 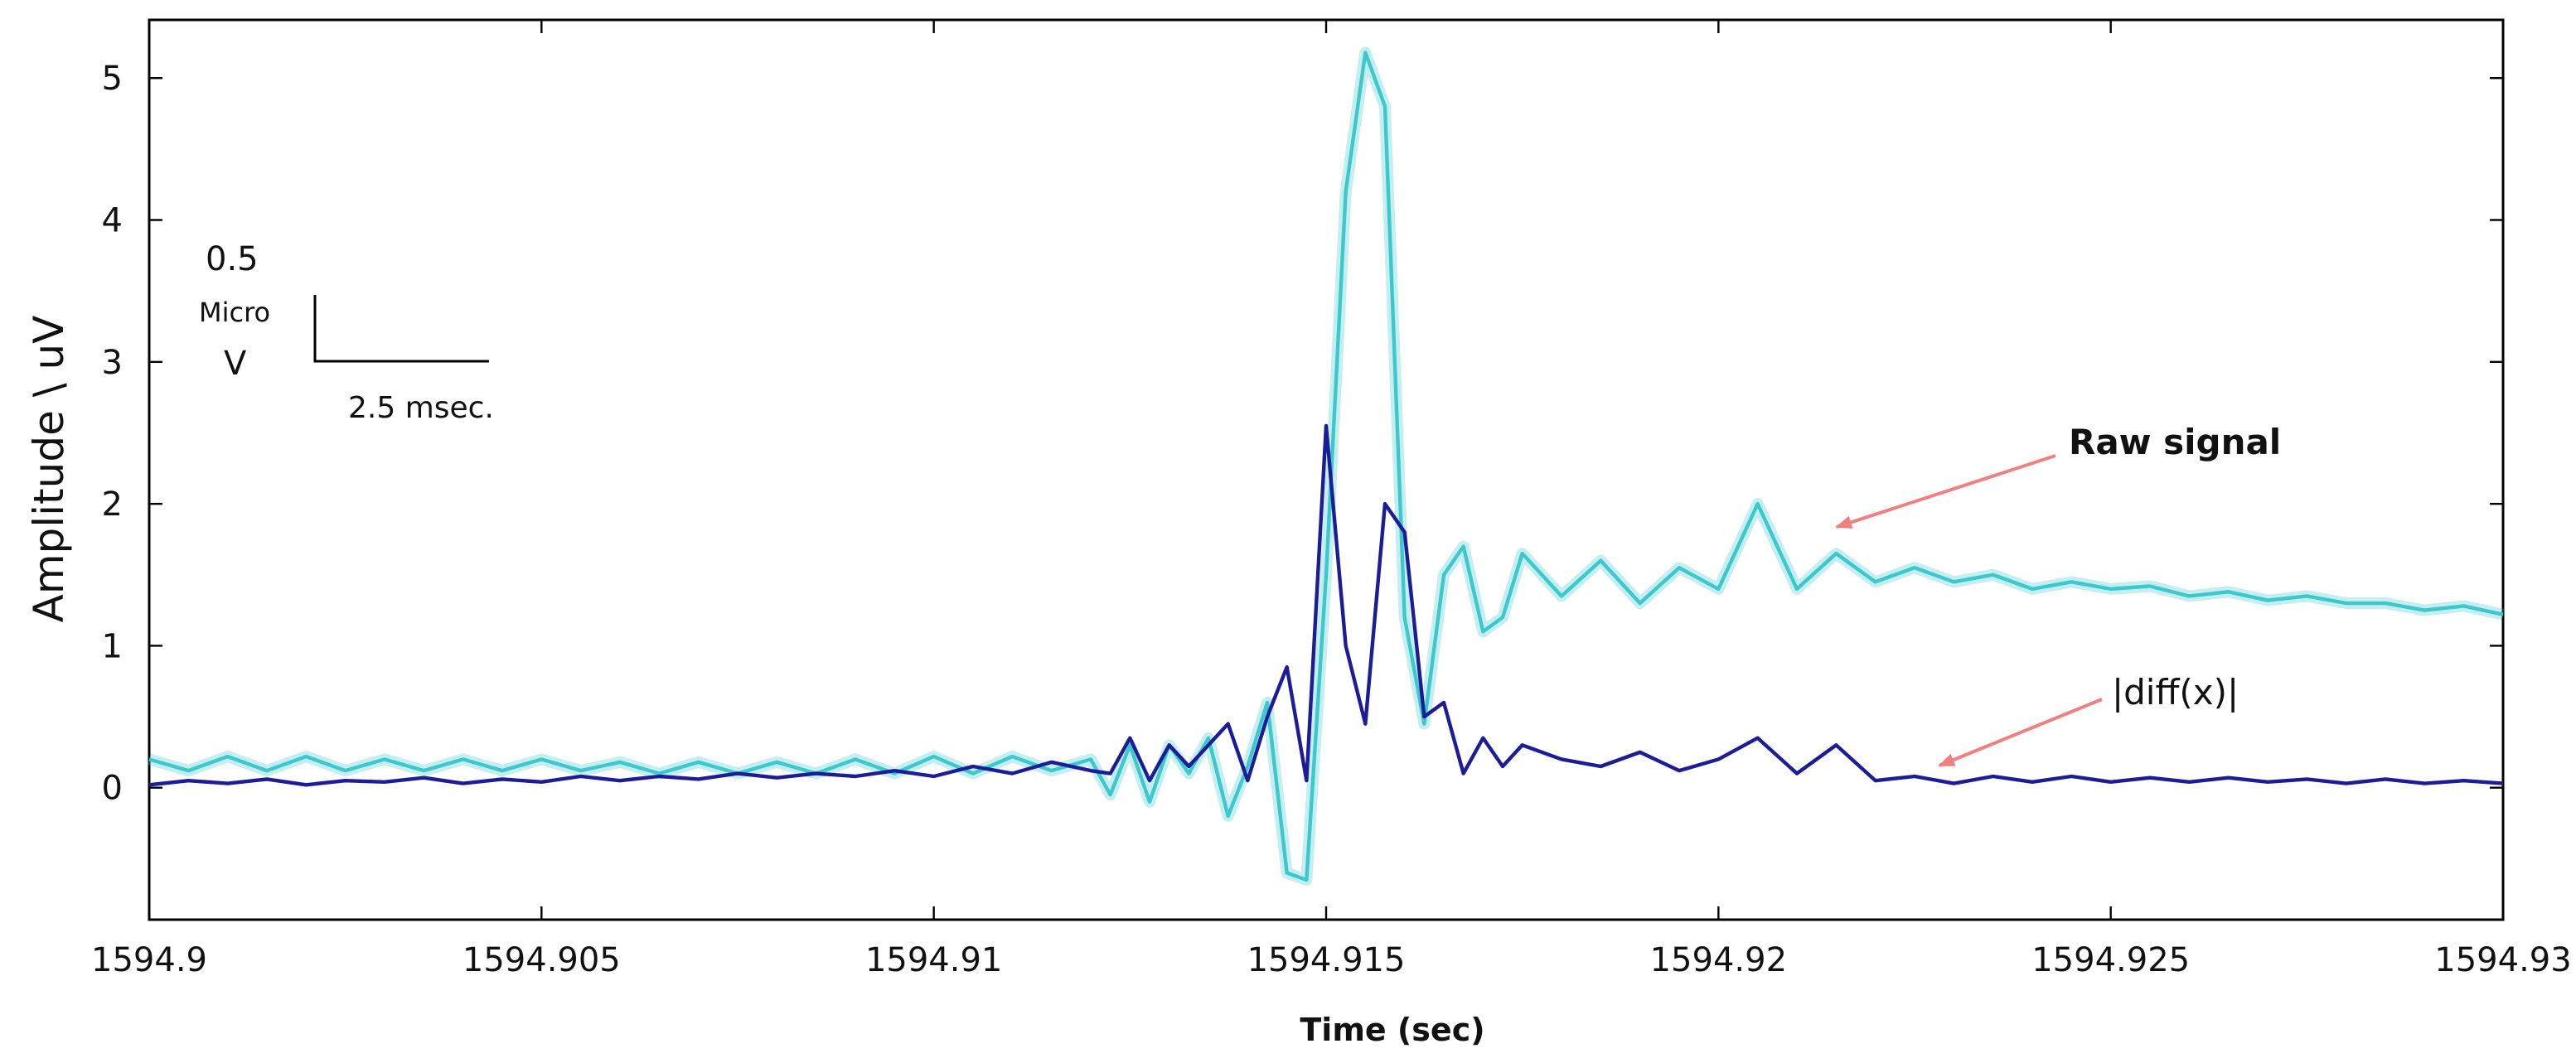 I want to click on x-tick-label: 1594.92, so click(x=1718, y=960).